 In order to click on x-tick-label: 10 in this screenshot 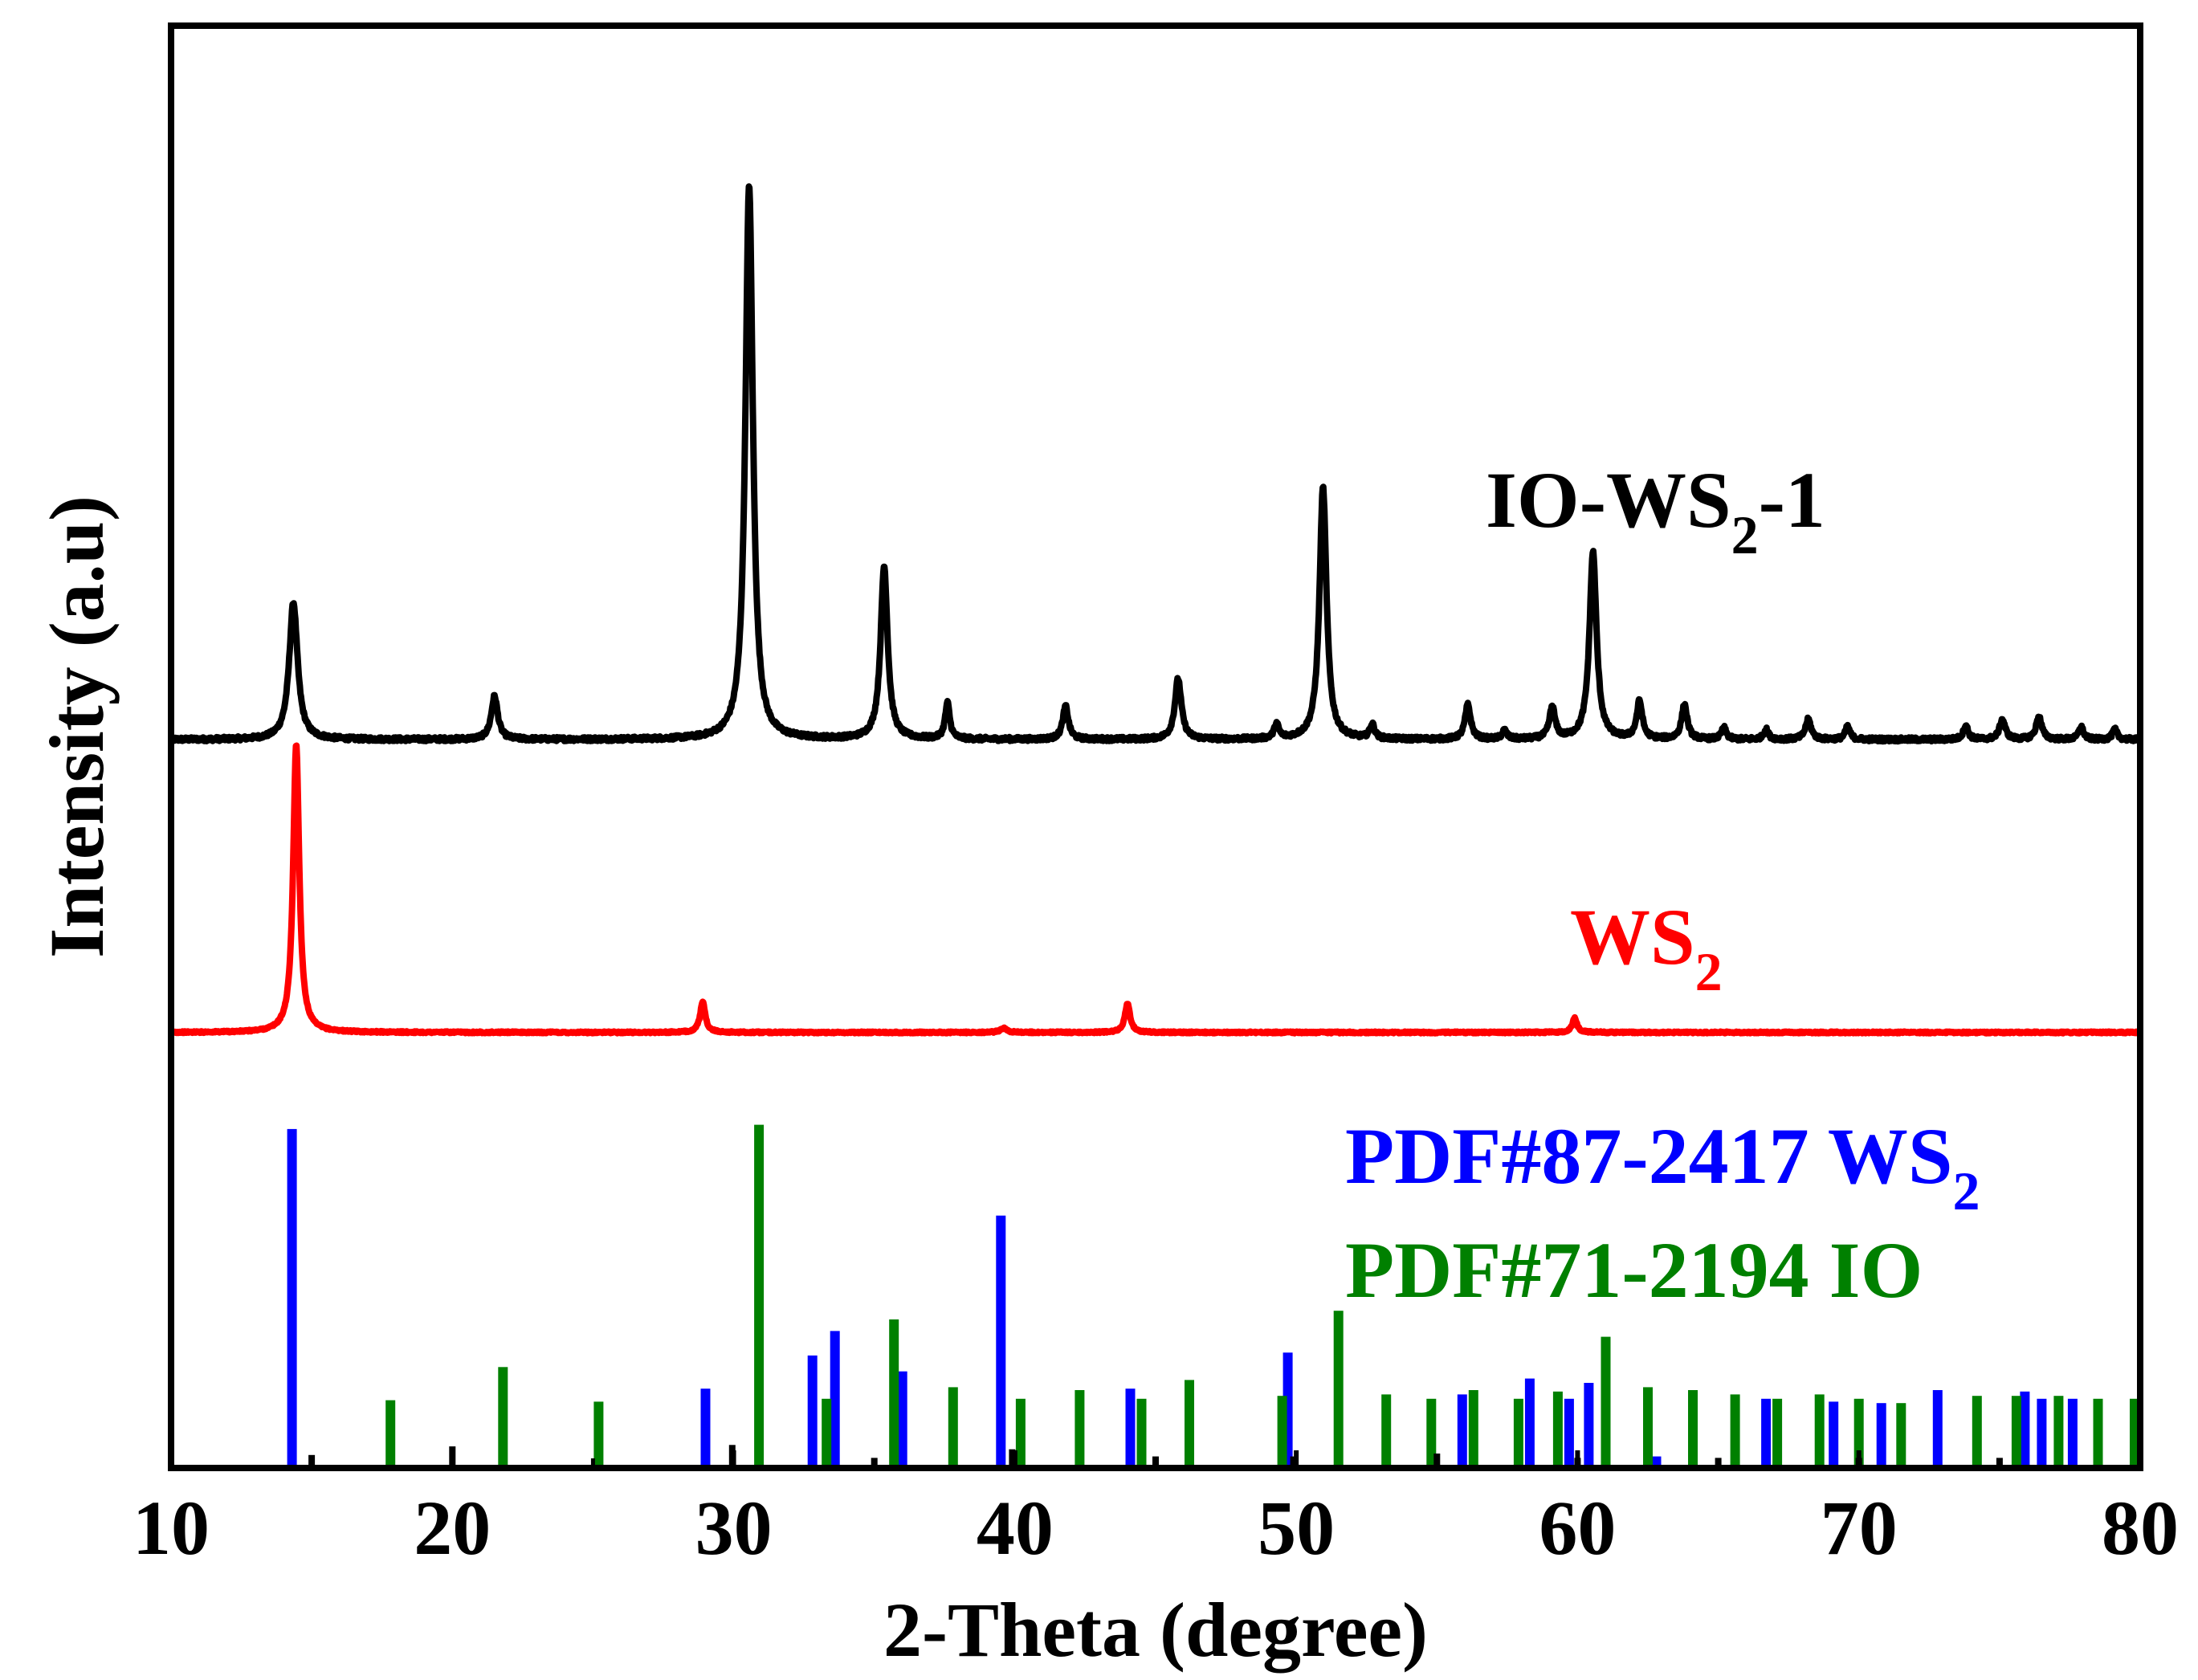, I will do `click(171, 1528)`.